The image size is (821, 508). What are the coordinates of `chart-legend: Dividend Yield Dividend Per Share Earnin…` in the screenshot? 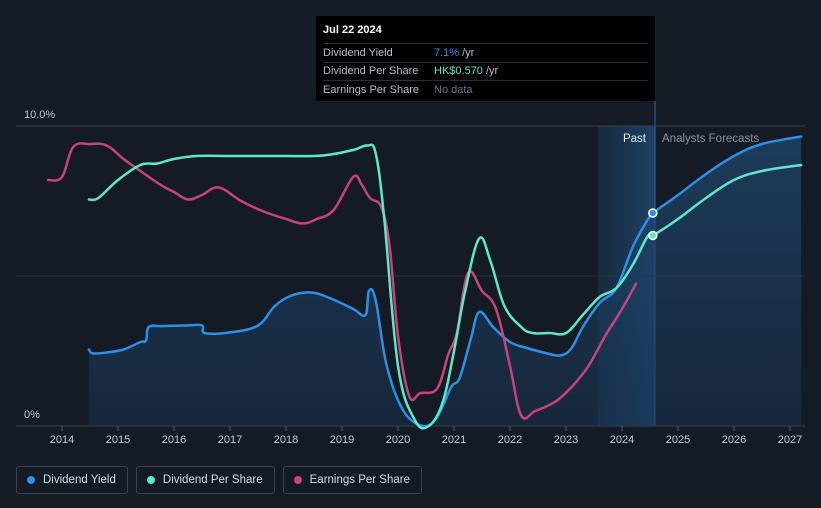 It's located at (219, 480).